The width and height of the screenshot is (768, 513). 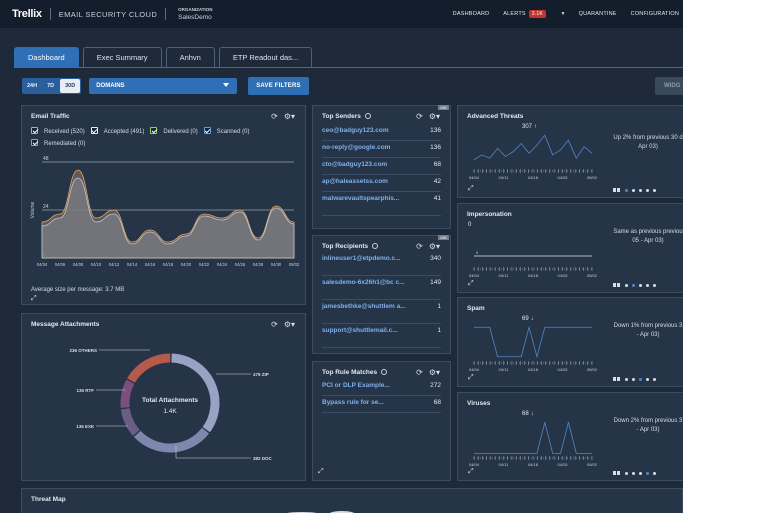 What do you see at coordinates (381, 183) in the screenshot?
I see `list-item: ap@haleassetss.com 42` at bounding box center [381, 183].